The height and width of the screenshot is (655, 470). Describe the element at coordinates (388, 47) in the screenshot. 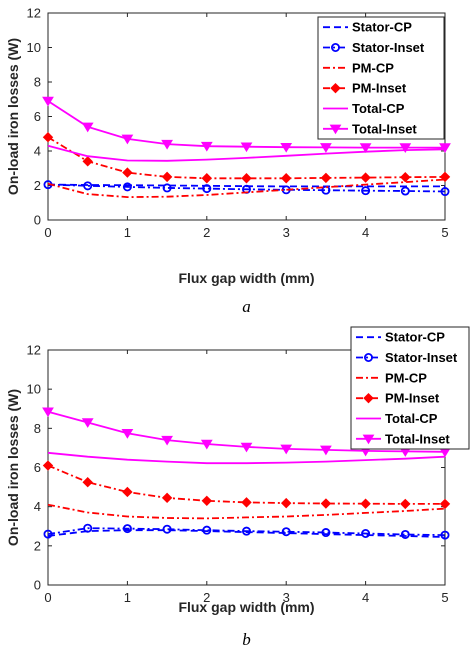

I see `legend-label: Stator-Inset` at that location.